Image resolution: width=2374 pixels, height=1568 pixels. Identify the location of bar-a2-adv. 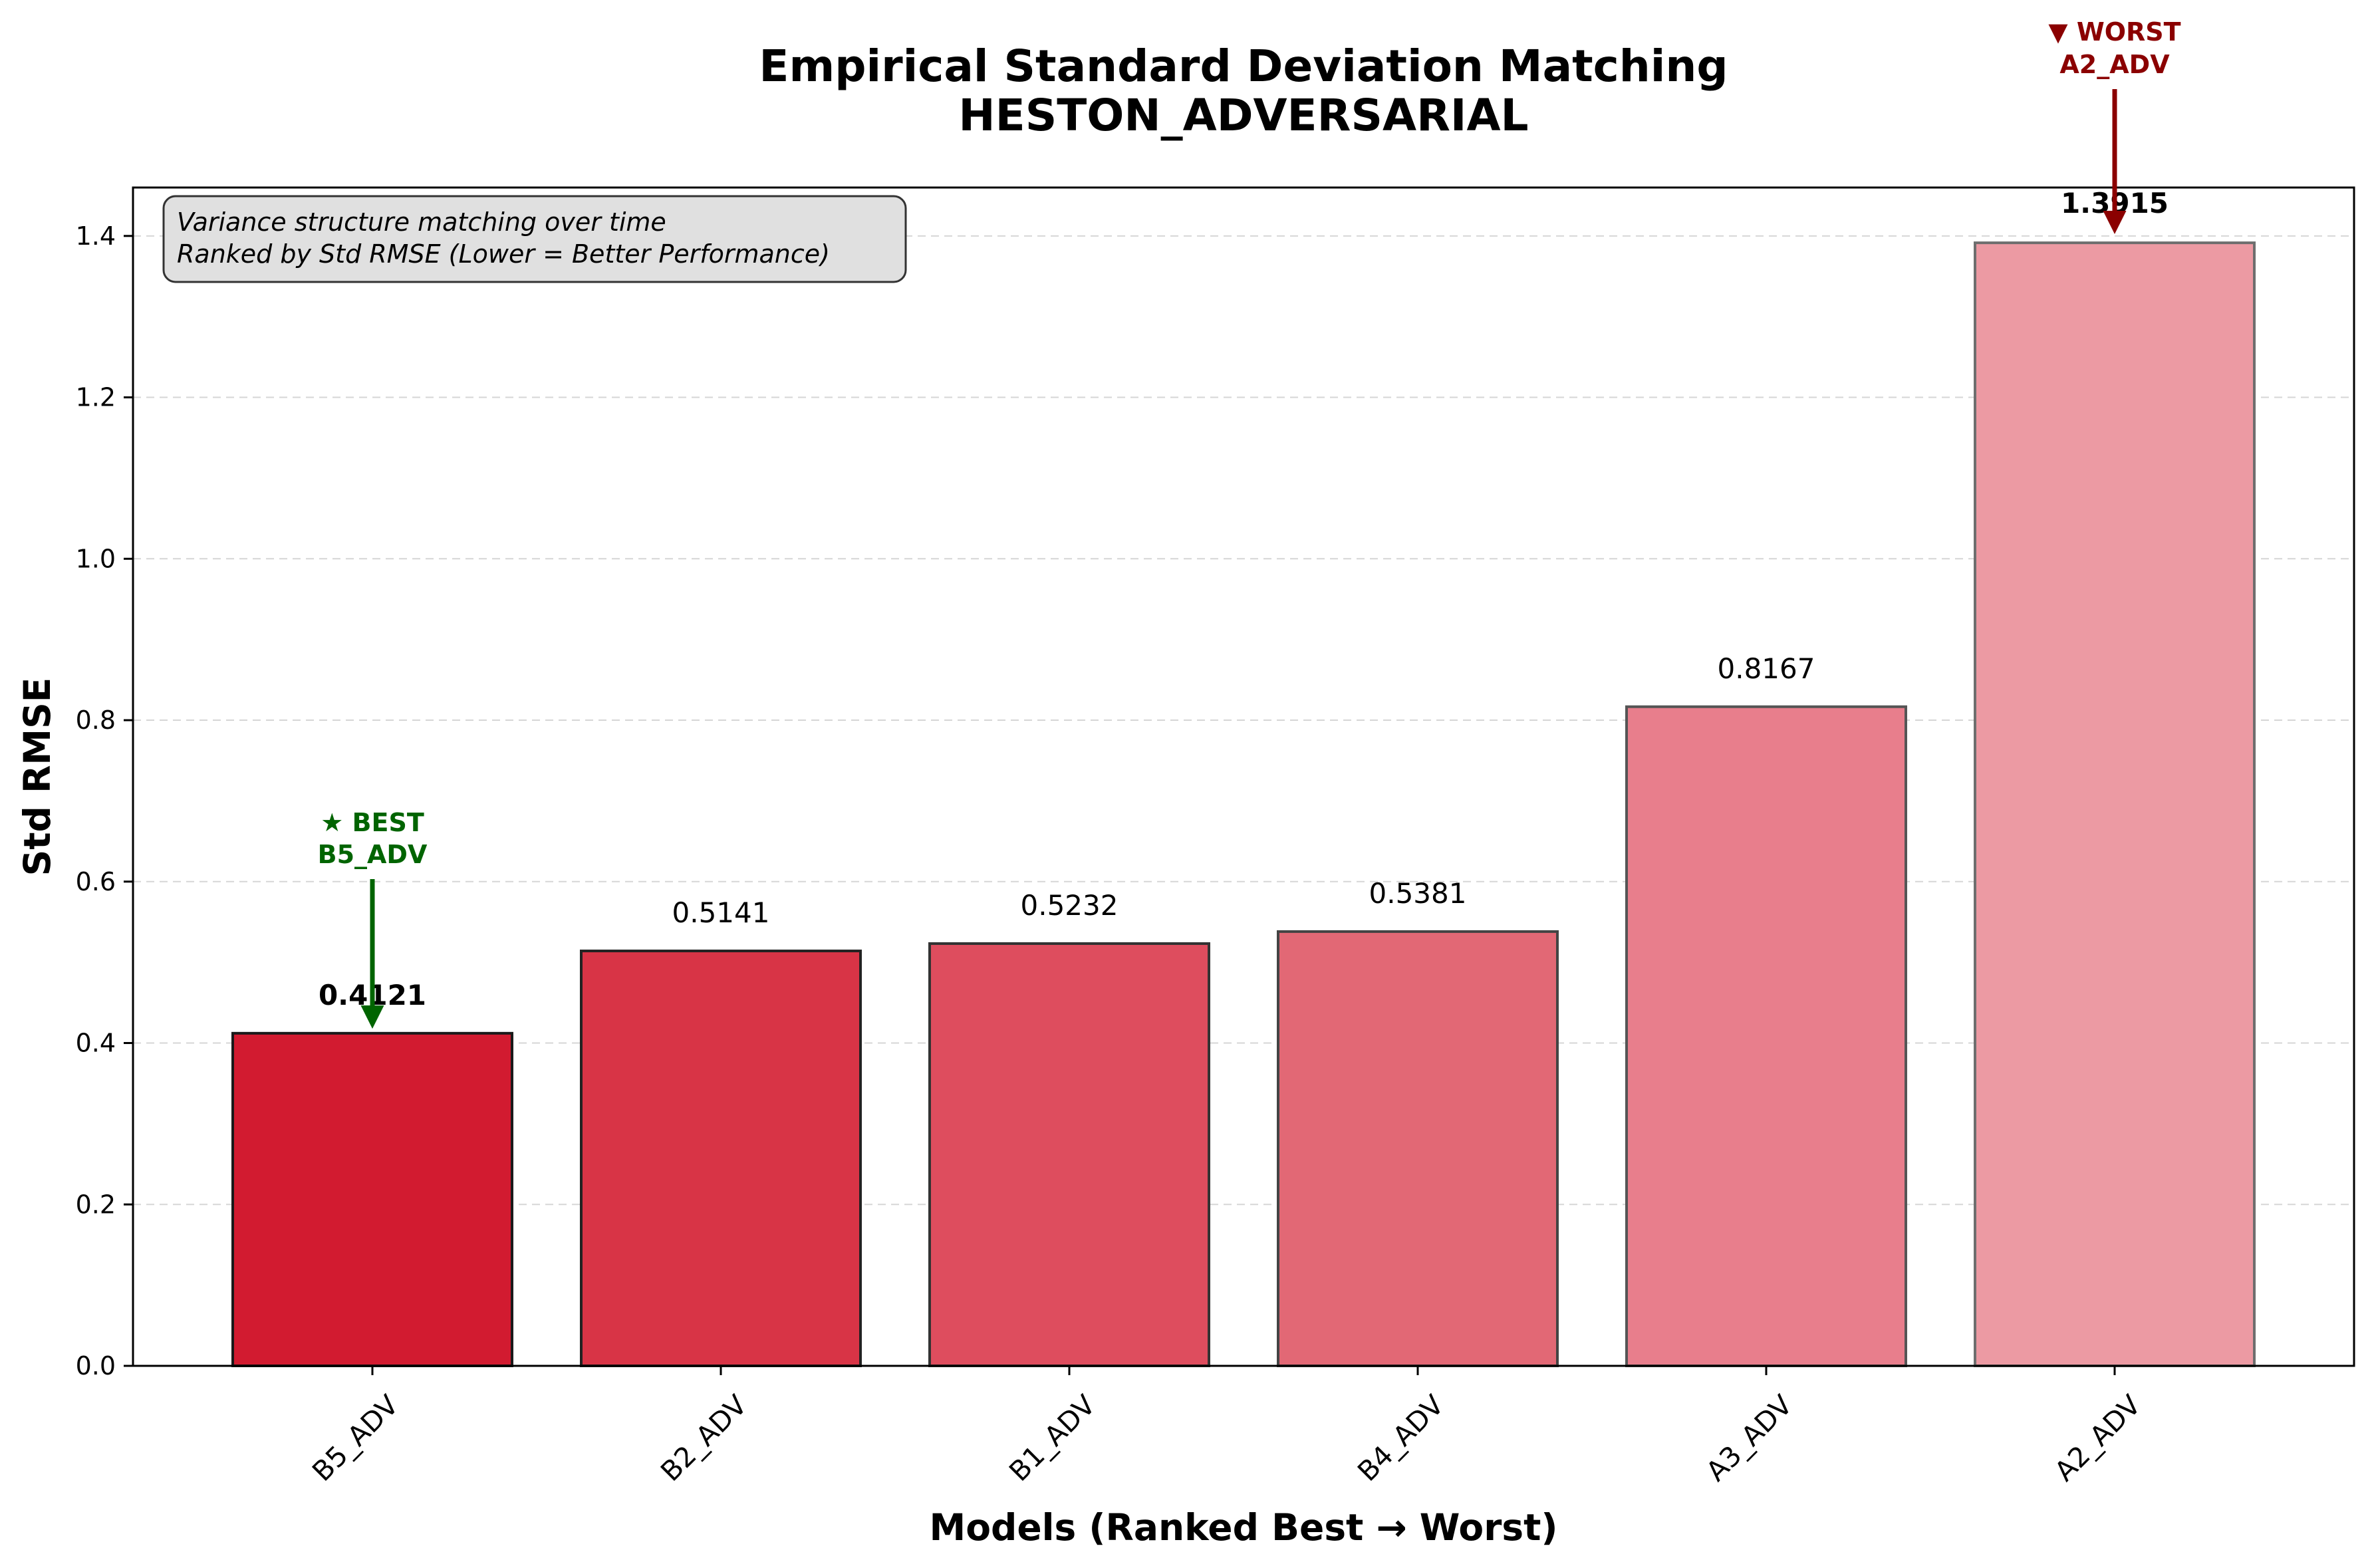
(2115, 804).